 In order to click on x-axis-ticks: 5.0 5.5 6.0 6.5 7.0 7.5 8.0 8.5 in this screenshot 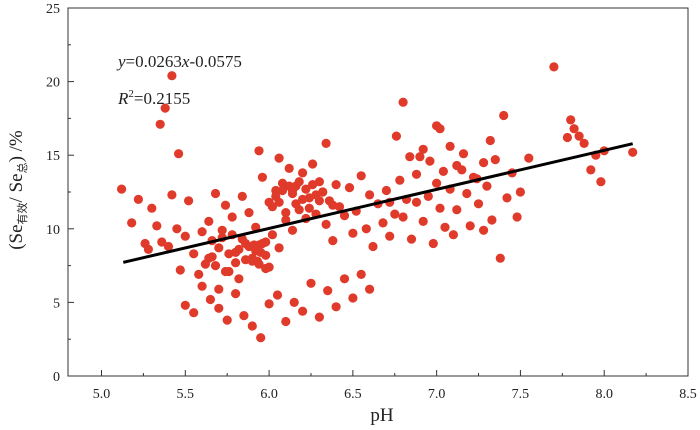, I will do `click(395, 386)`.